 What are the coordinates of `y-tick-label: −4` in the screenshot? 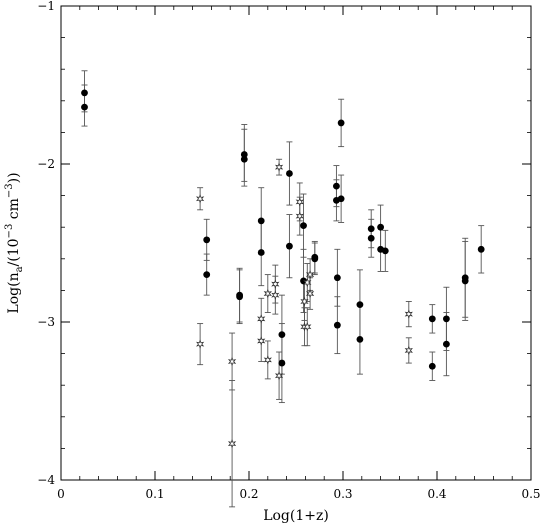 It's located at (46, 480).